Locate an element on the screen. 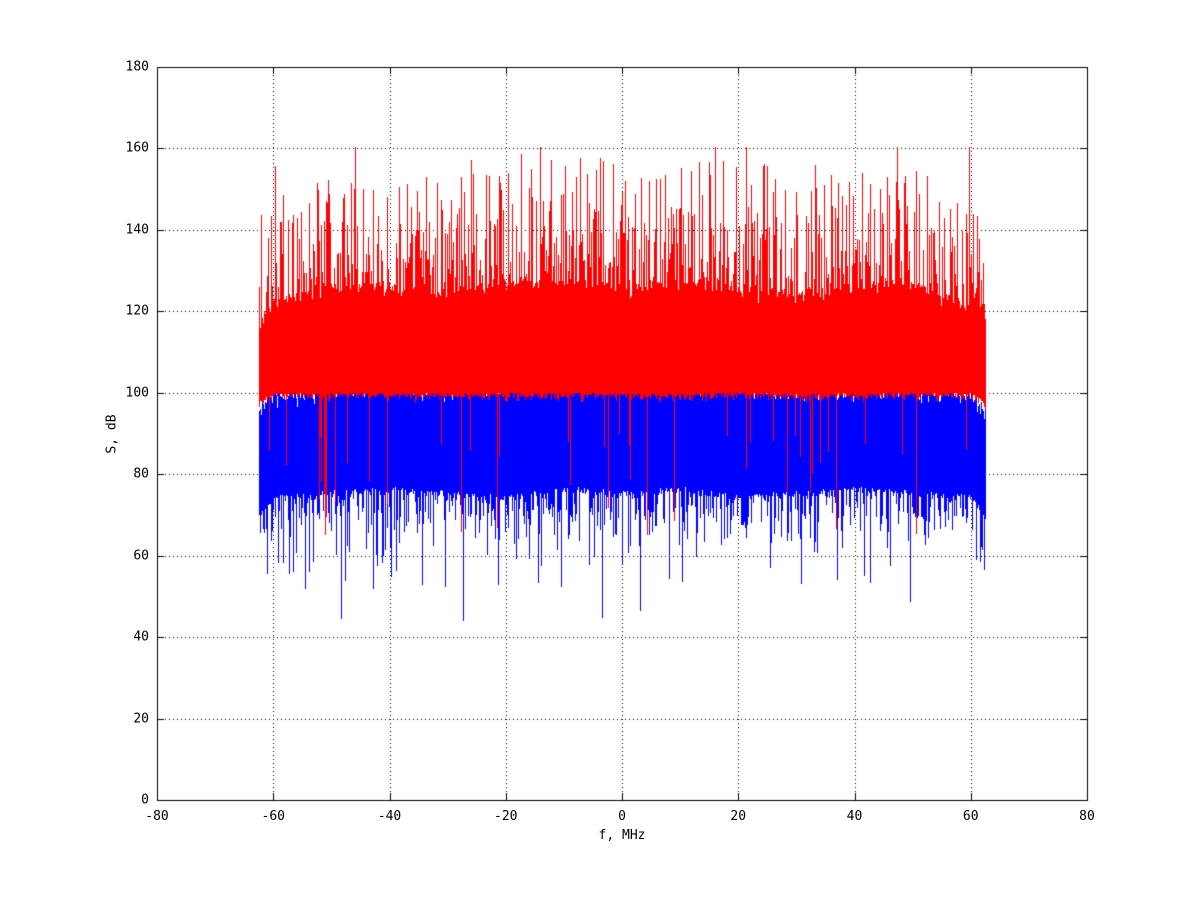  x-tick-label: 40 is located at coordinates (854, 816).